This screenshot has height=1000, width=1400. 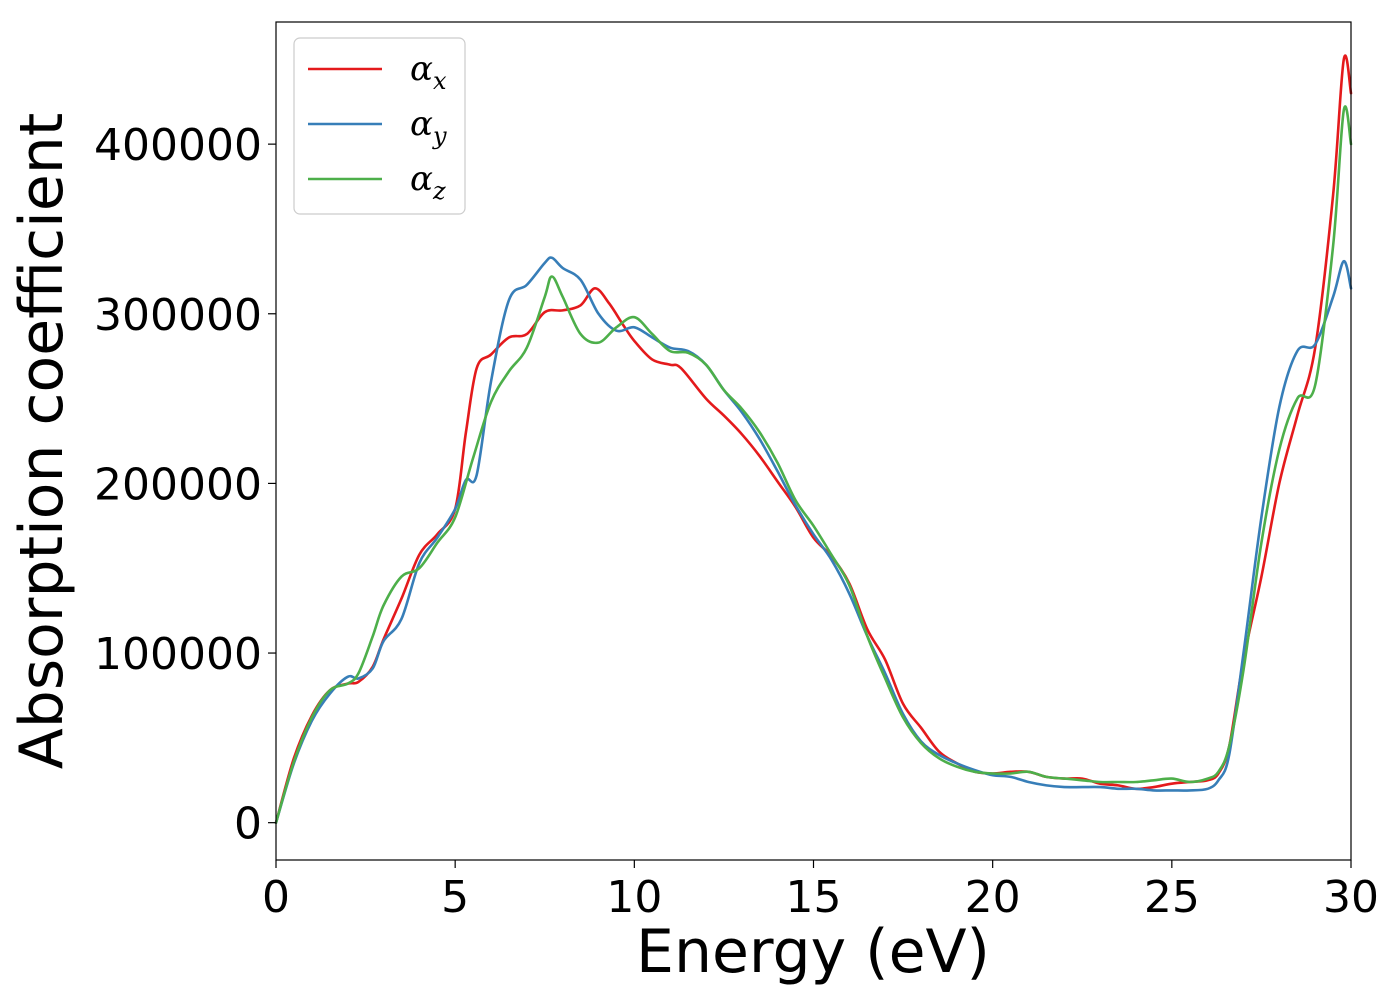 I want to click on x-axis: 0 5 10 15 20 25 30, so click(x=820, y=891).